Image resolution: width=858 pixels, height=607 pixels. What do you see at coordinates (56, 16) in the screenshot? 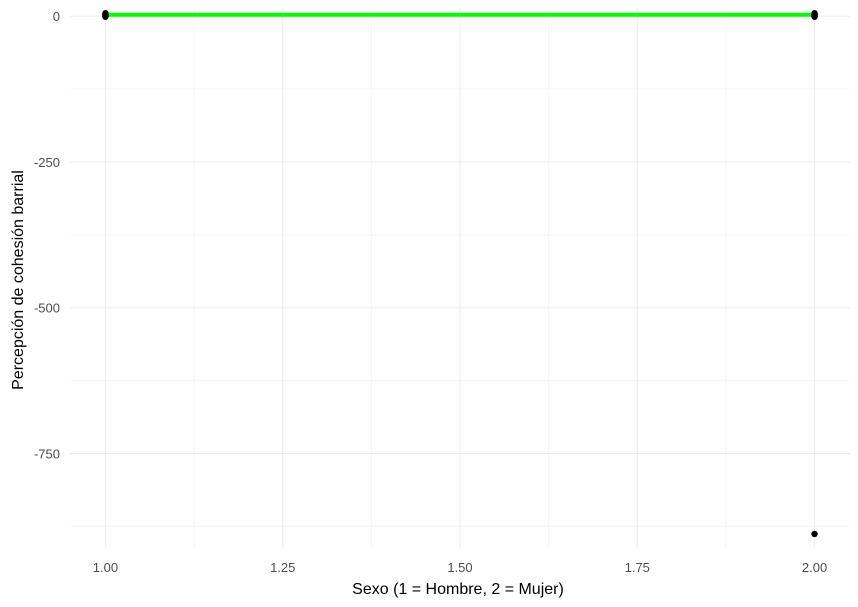
I see `y-tick-label: 0` at bounding box center [56, 16].